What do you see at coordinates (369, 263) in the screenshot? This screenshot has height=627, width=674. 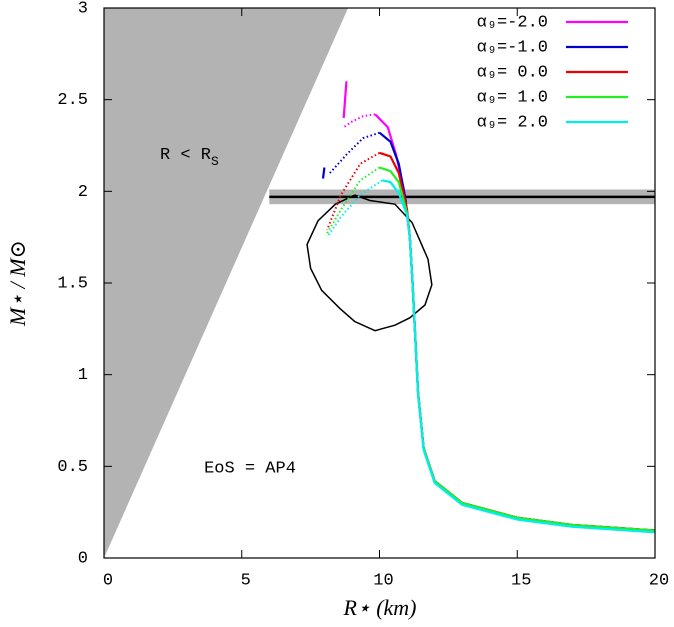 I see `contour` at bounding box center [369, 263].